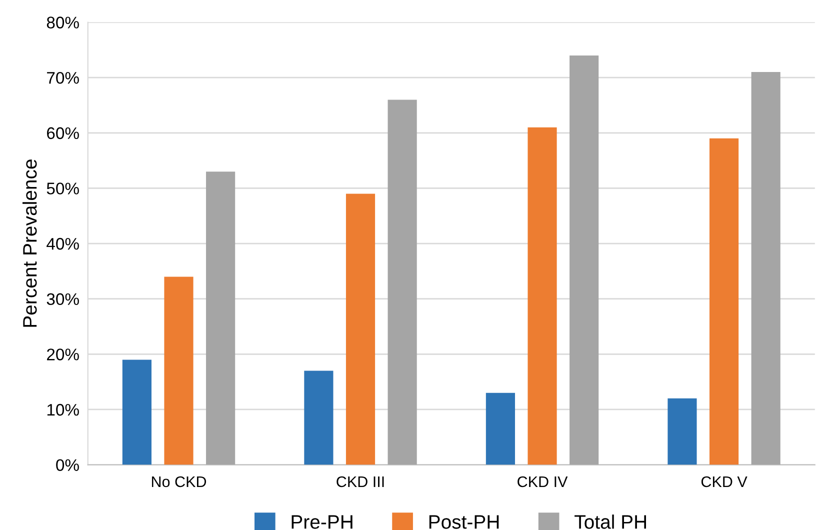 The image size is (829, 530). I want to click on legend-label: Total PH, so click(610, 521).